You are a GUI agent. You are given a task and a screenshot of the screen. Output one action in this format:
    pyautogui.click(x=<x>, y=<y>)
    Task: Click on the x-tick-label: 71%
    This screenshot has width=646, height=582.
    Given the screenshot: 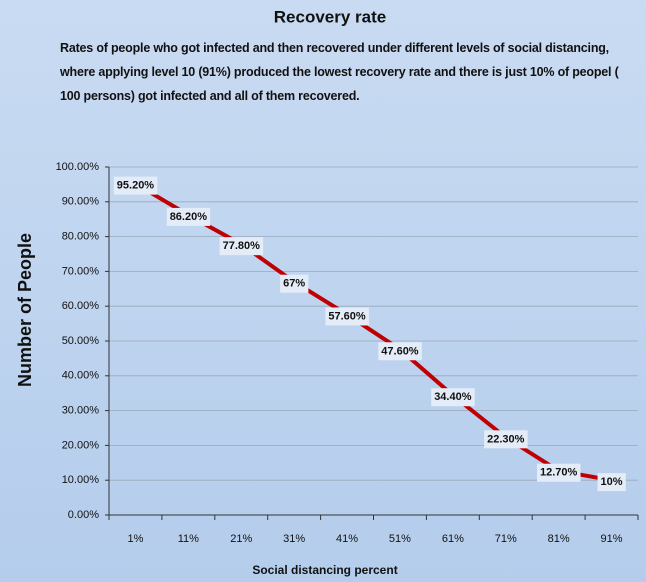 What is the action you would take?
    pyautogui.click(x=506, y=539)
    